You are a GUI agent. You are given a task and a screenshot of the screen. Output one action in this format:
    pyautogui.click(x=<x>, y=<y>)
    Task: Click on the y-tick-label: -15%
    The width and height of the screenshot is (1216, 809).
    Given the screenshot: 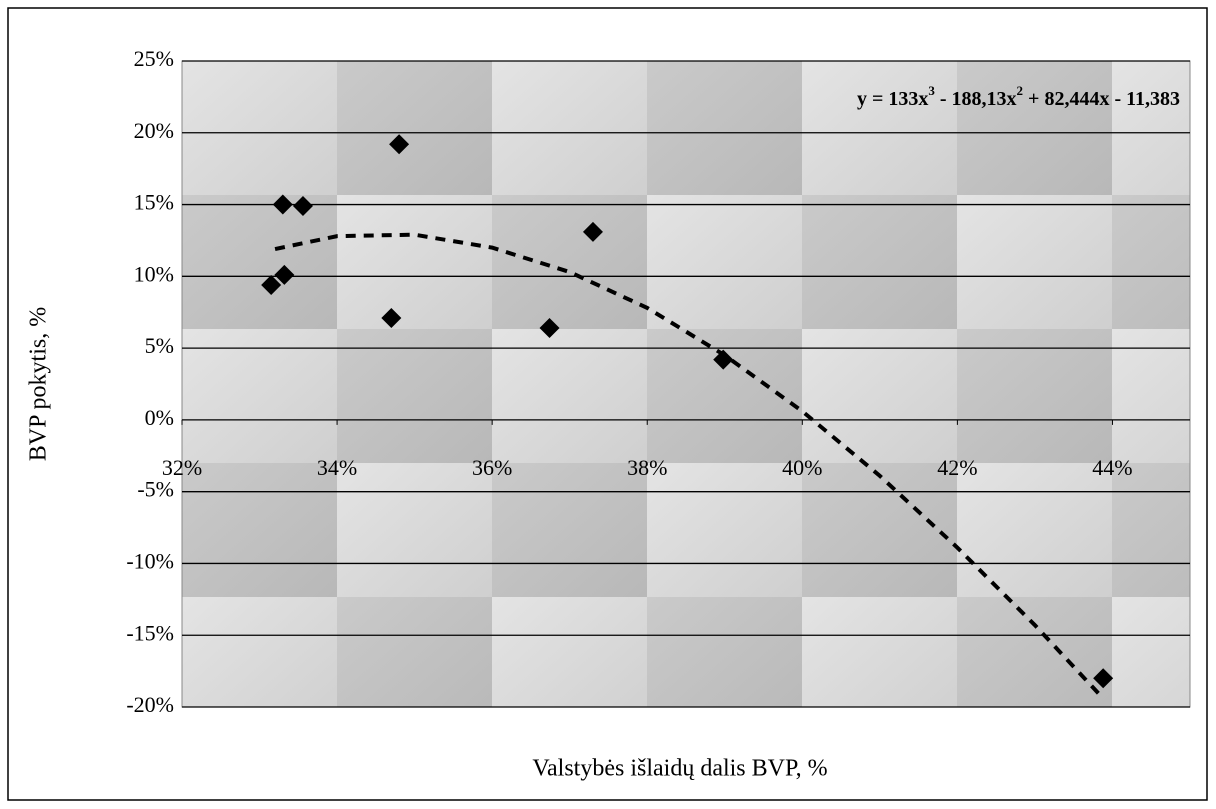 What is the action you would take?
    pyautogui.click(x=150, y=632)
    